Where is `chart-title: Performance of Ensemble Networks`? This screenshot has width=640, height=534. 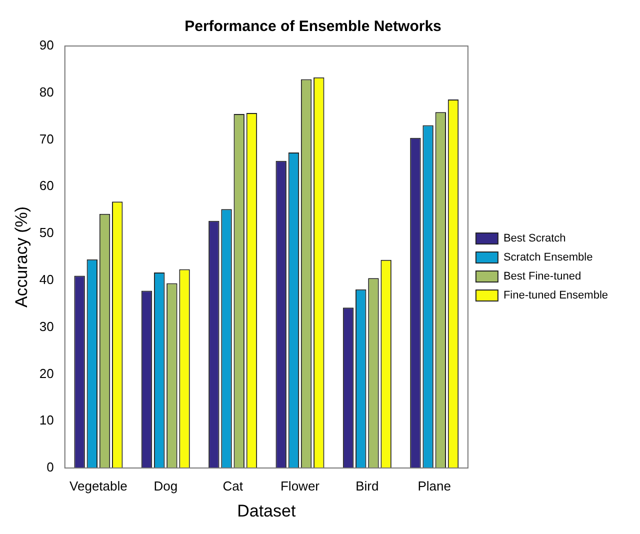 chart-title: Performance of Ensemble Networks is located at coordinates (313, 27).